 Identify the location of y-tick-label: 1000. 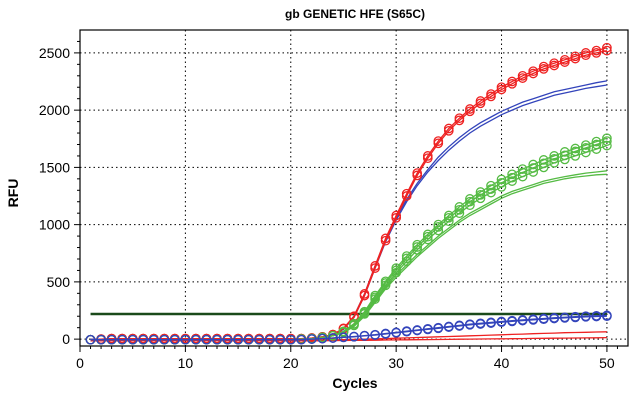
(54, 225).